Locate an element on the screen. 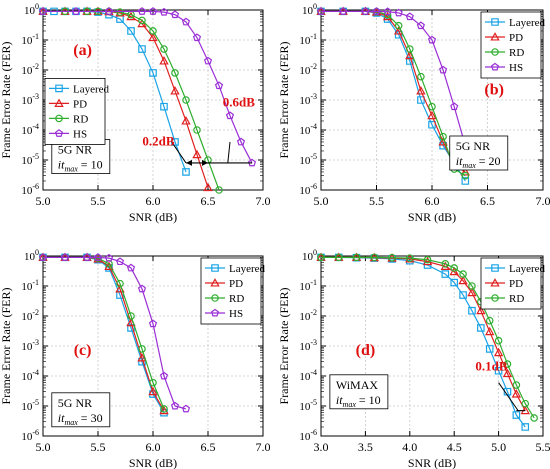  x-tick-label: 6.5 is located at coordinates (208, 447).